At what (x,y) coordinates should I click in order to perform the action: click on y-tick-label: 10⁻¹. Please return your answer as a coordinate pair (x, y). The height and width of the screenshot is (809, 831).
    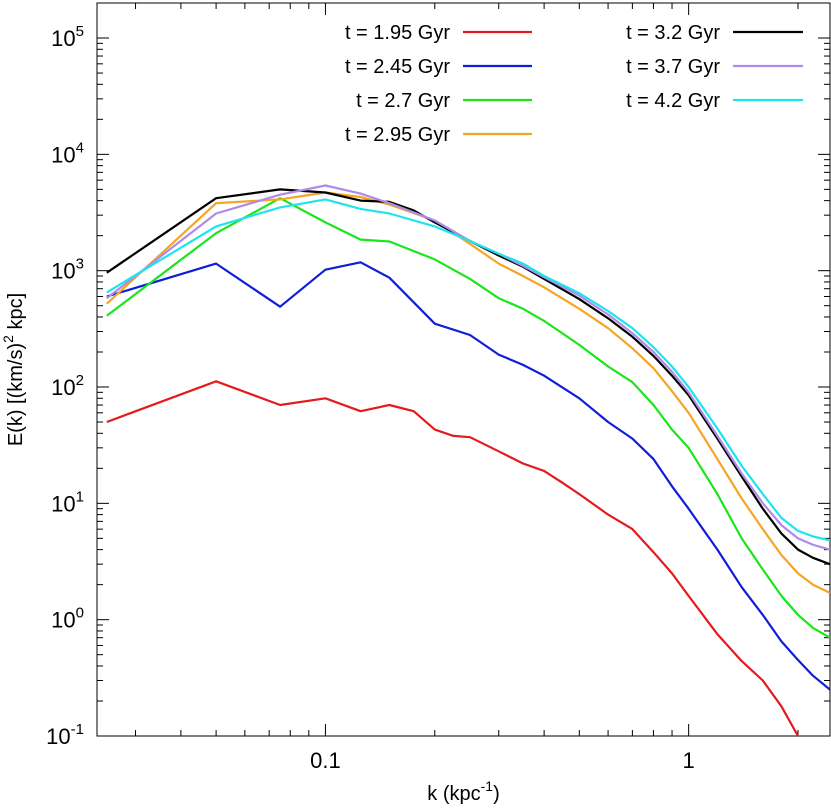
    Looking at the image, I should click on (65, 735).